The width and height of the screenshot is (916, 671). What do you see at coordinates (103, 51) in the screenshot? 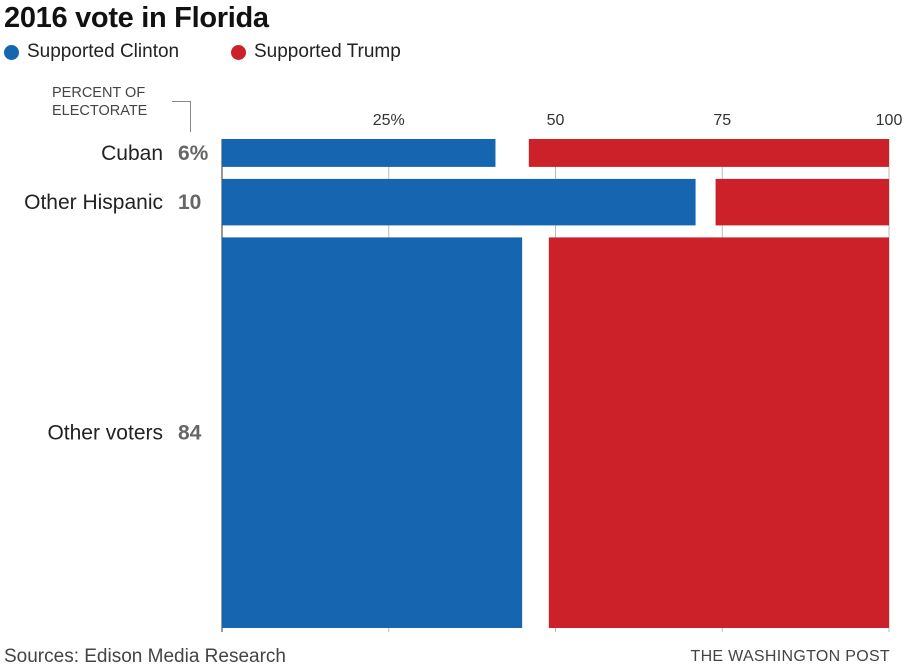
I see `legend-label-clinton: Supported Clinton` at bounding box center [103, 51].